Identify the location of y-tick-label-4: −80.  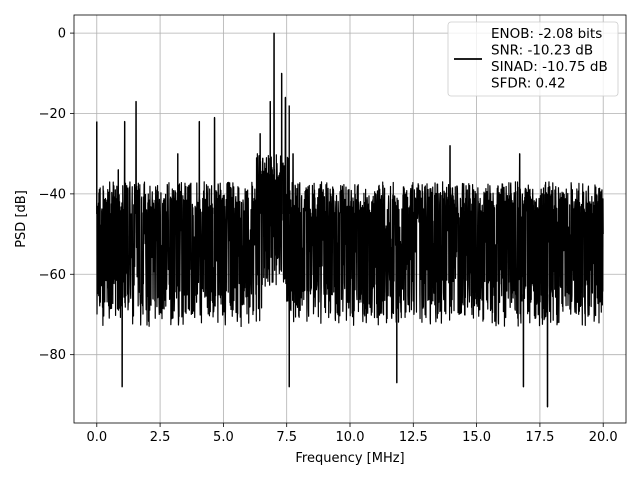
(52, 355).